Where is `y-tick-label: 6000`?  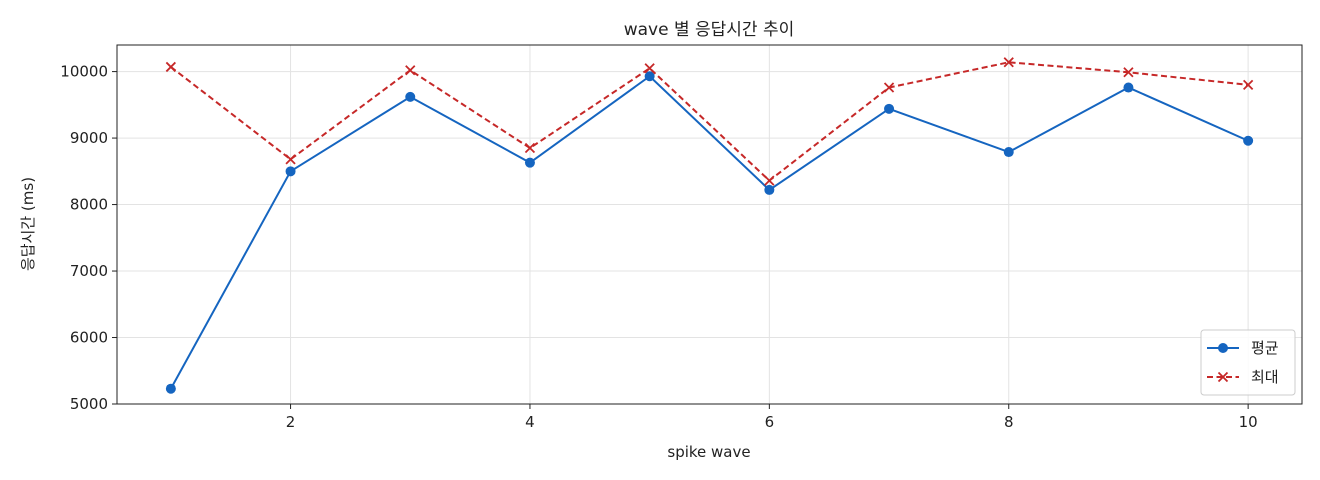
y-tick-label: 6000 is located at coordinates (89, 338).